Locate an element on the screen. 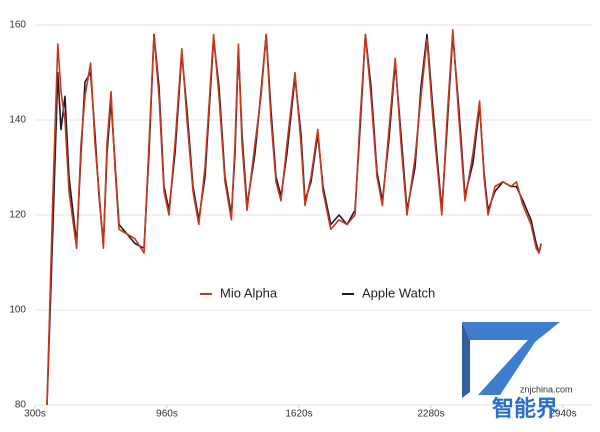 The width and height of the screenshot is (600, 432). y-tick-label: 100 is located at coordinates (17, 310).